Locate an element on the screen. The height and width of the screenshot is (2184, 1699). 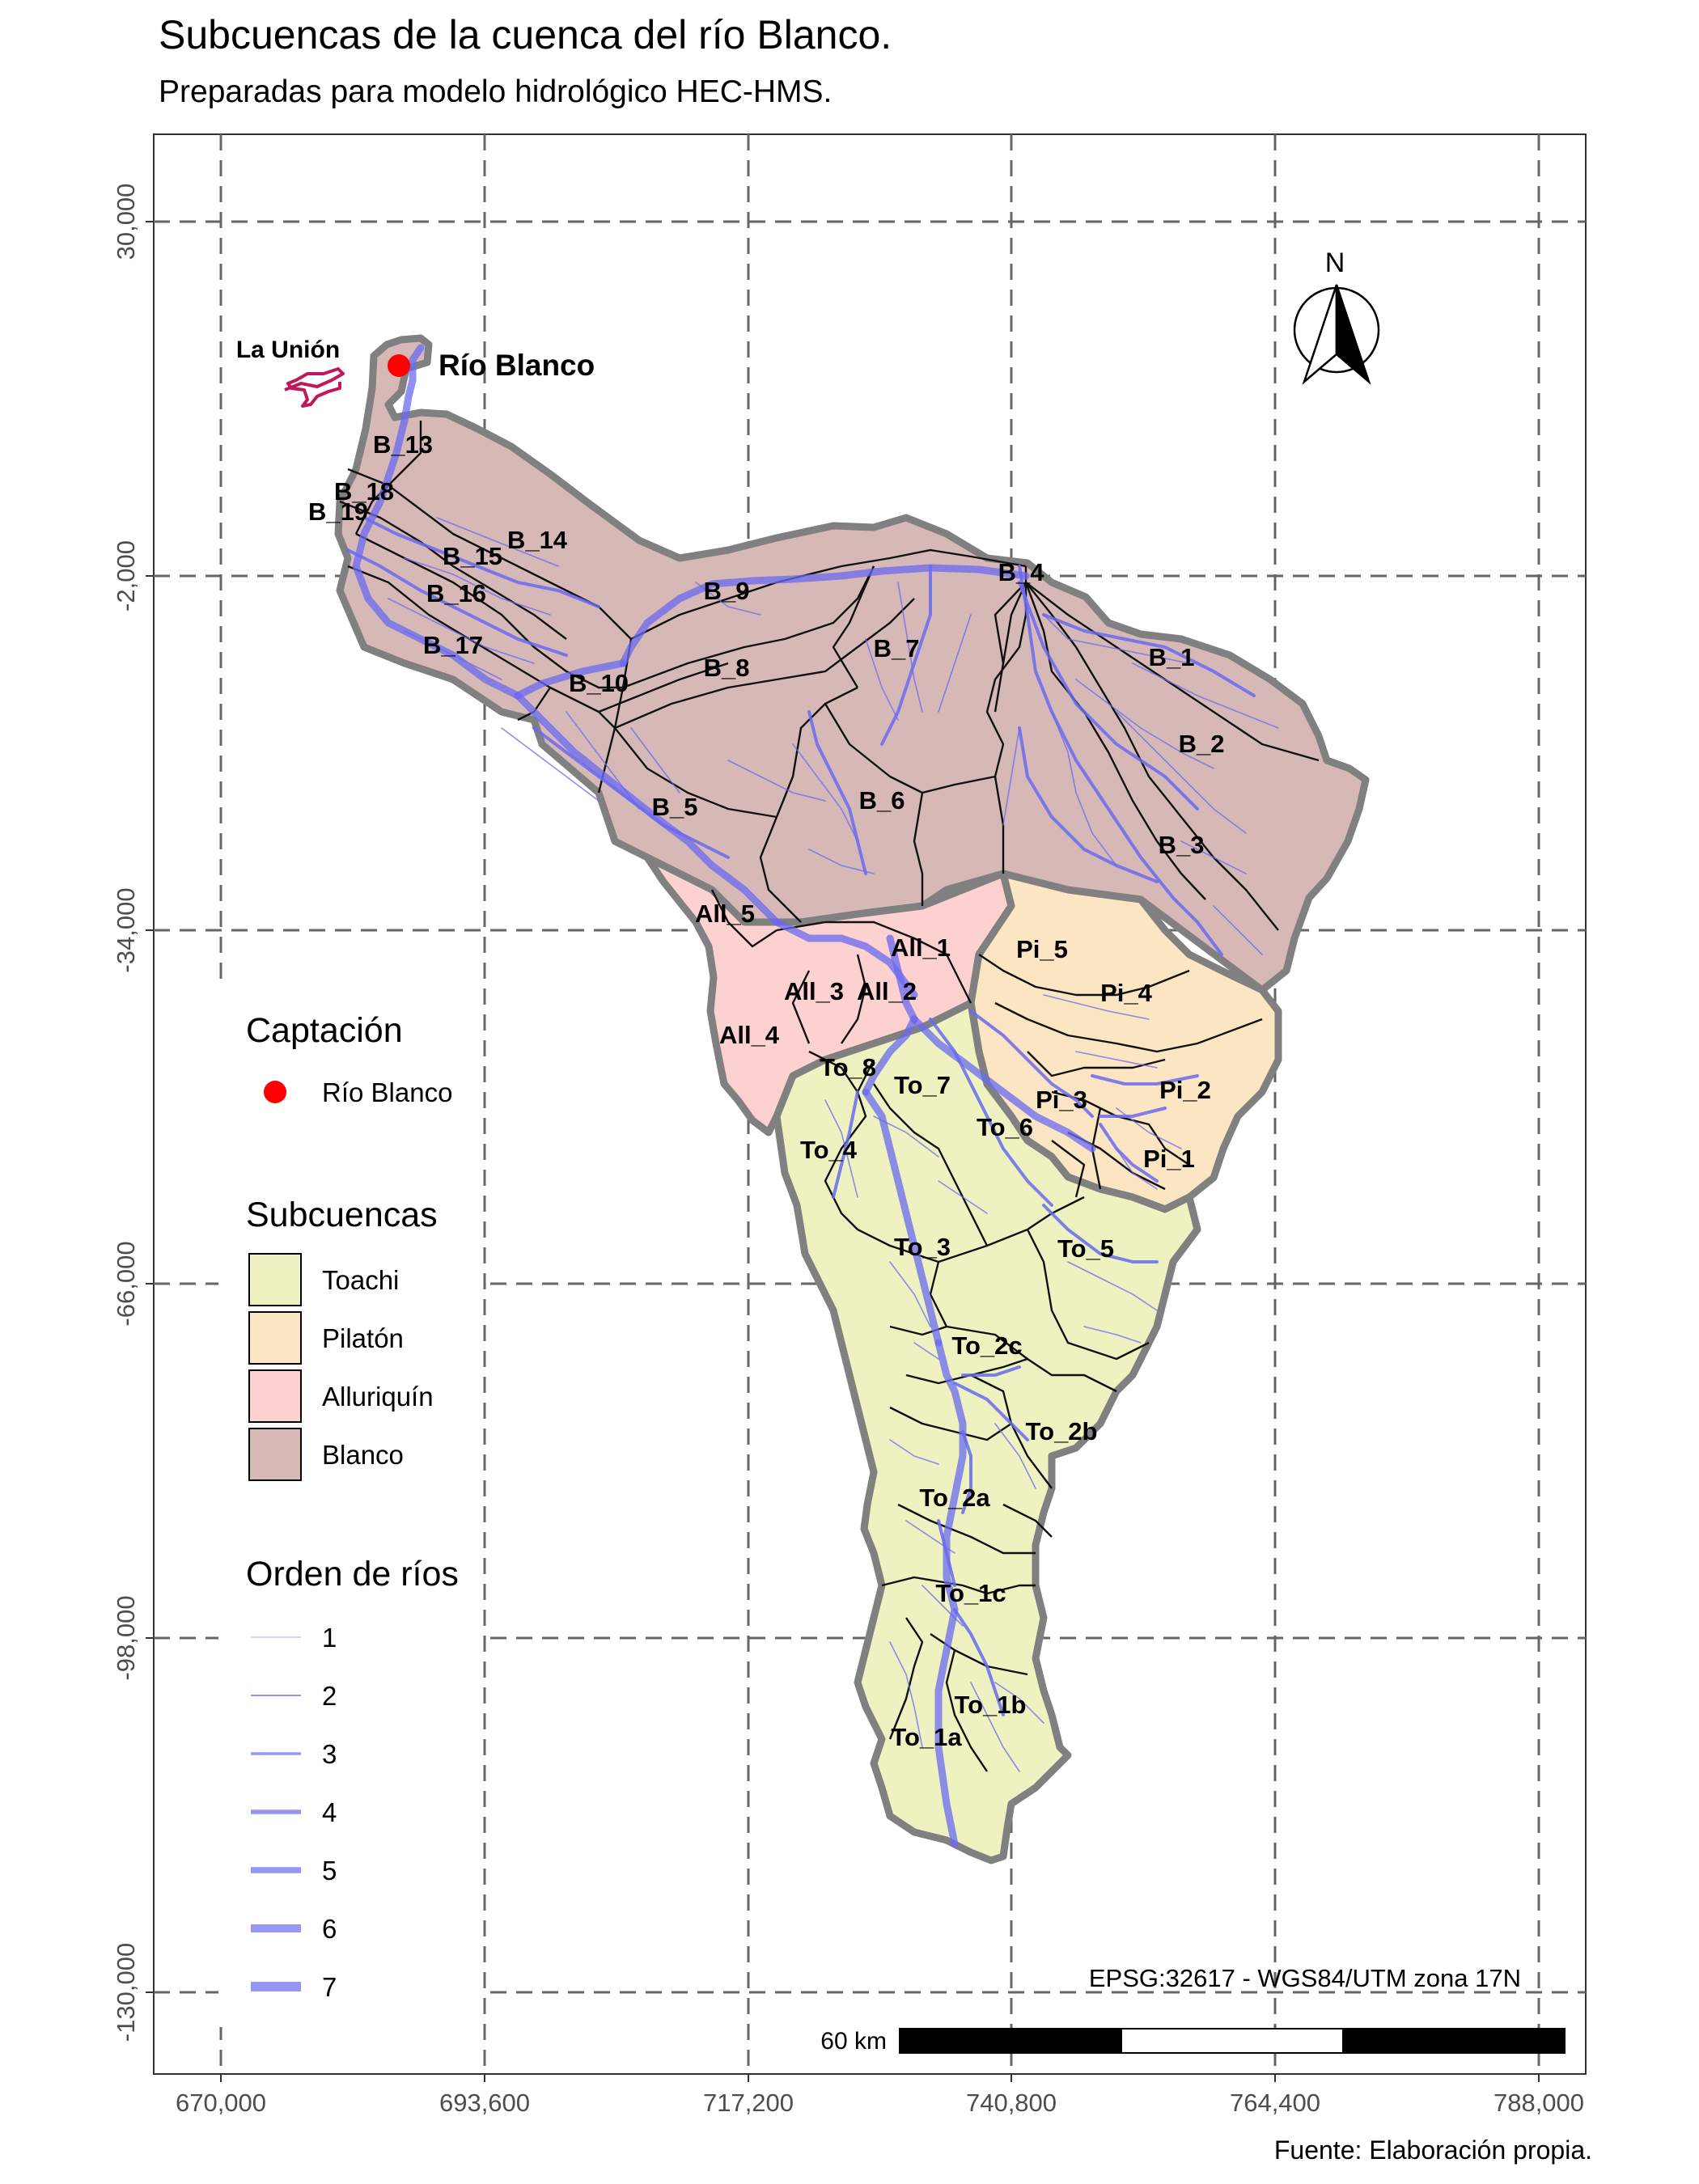
y-tick-label: -98,000 is located at coordinates (126, 1637).